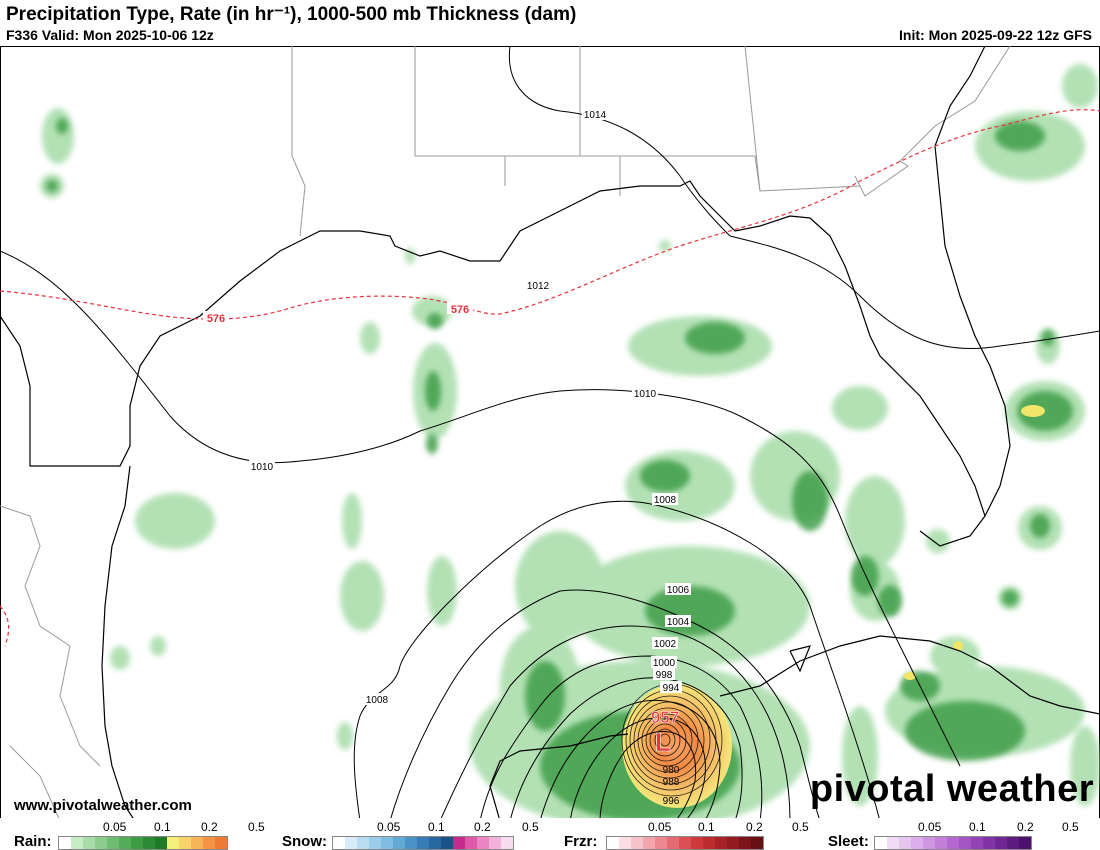 The width and height of the screenshot is (1100, 850). What do you see at coordinates (671, 801) in the screenshot?
I see `isobar-label-996: 996` at bounding box center [671, 801].